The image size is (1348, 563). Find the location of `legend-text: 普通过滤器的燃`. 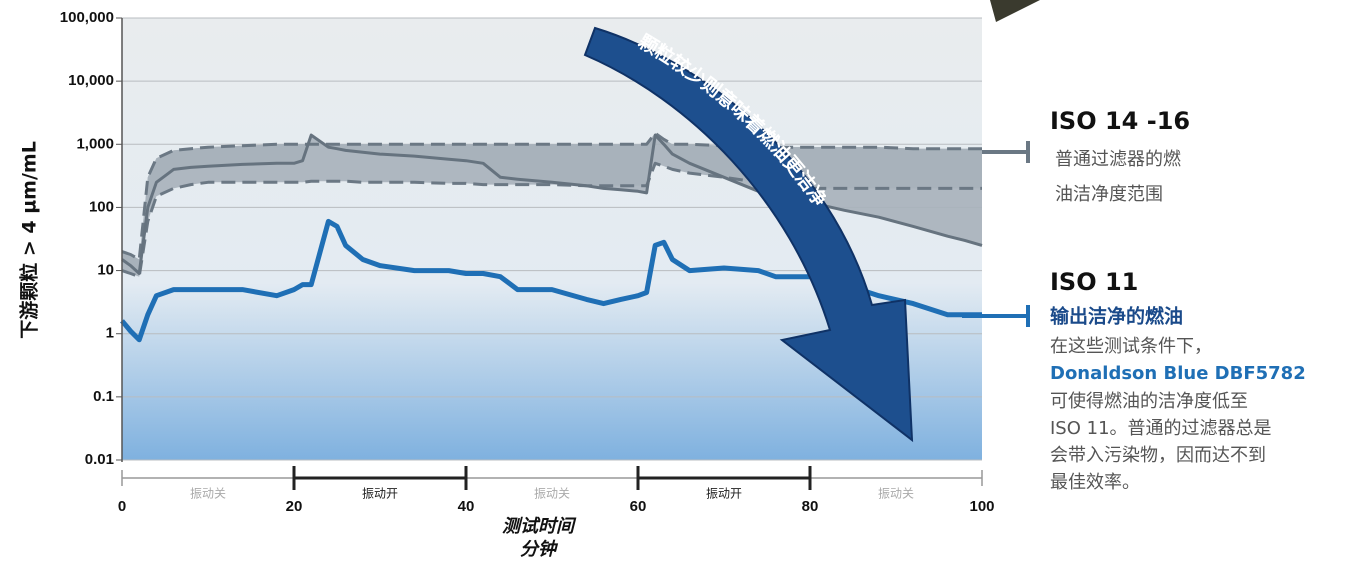

legend-text: 普通过滤器的燃 is located at coordinates (1118, 159).